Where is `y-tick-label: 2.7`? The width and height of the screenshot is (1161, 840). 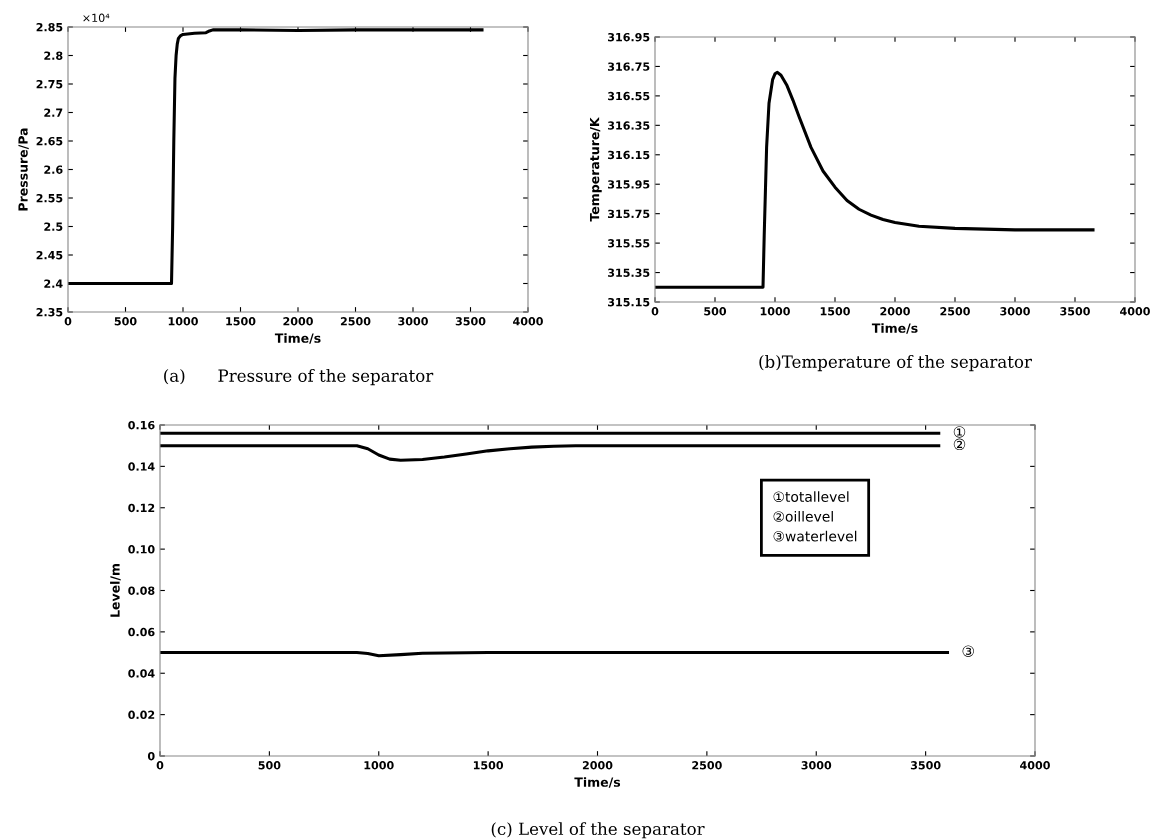 y-tick-label: 2.7 is located at coordinates (53, 112).